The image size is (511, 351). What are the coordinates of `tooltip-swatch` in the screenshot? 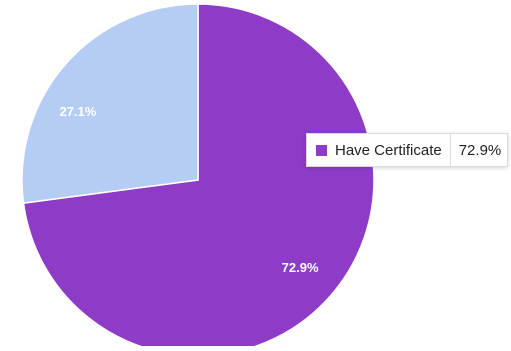 It's located at (321, 150).